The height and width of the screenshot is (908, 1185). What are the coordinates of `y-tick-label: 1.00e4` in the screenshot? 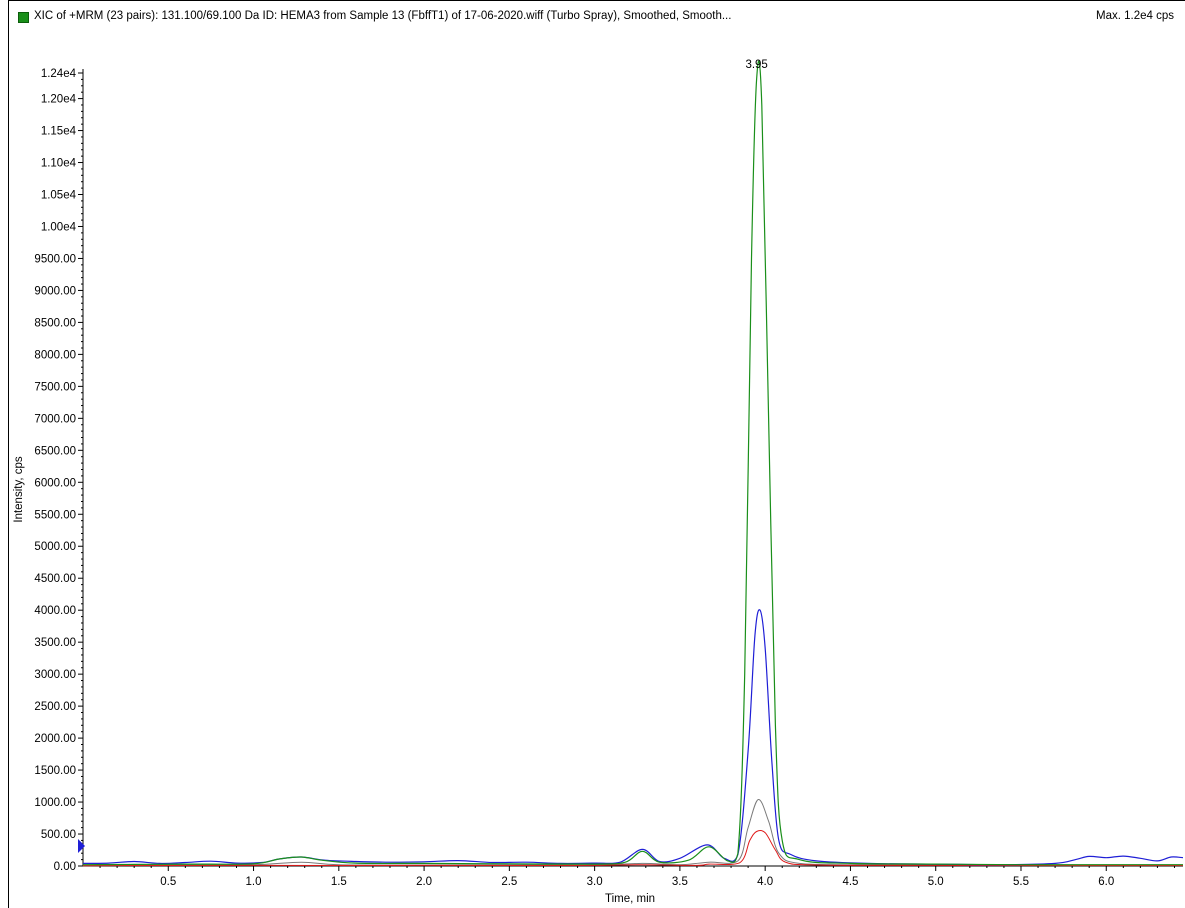 It's located at (59, 227).